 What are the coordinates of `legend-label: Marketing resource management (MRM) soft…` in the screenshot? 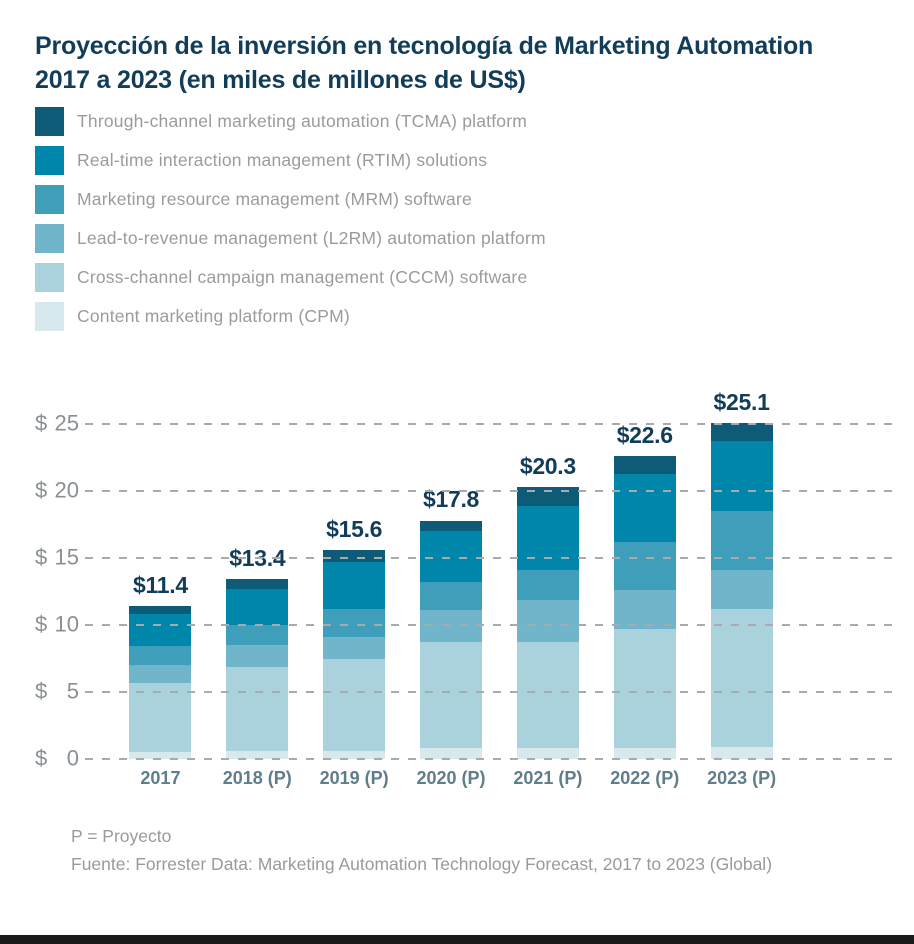 It's located at (274, 199).